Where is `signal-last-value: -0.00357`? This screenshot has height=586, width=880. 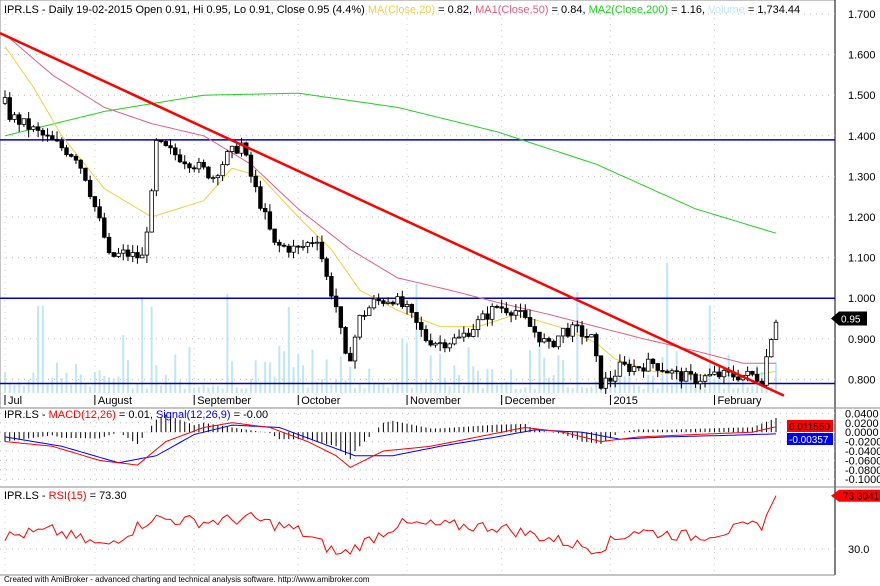 signal-last-value: -0.00357 is located at coordinates (809, 440).